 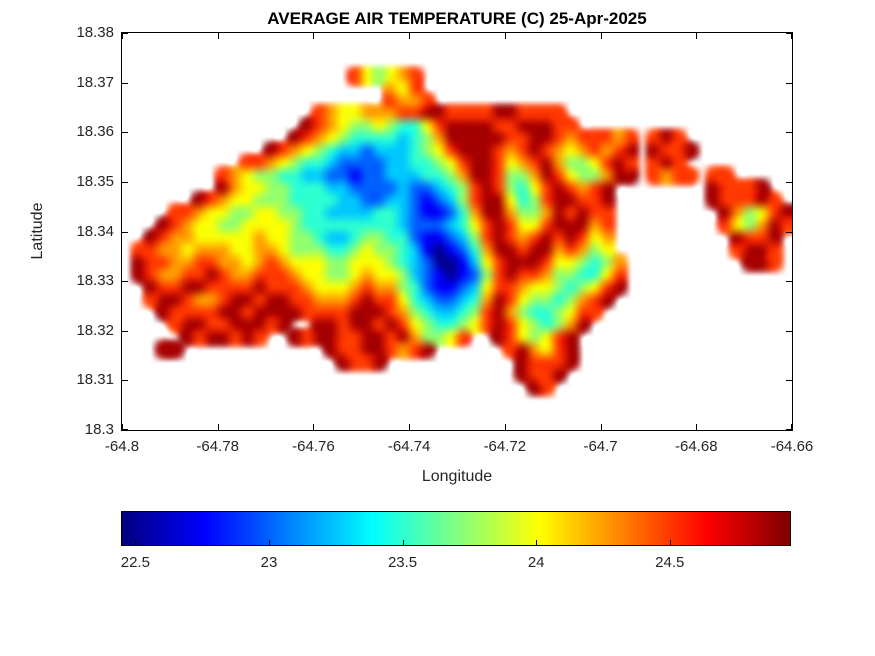 I want to click on y-tick-label: 18.32, so click(x=95, y=330).